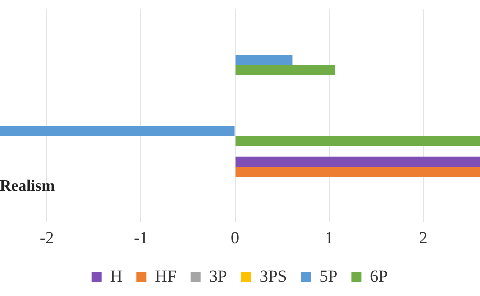 The image size is (480, 296). I want to click on y-tick-label: Realism, so click(28, 187).